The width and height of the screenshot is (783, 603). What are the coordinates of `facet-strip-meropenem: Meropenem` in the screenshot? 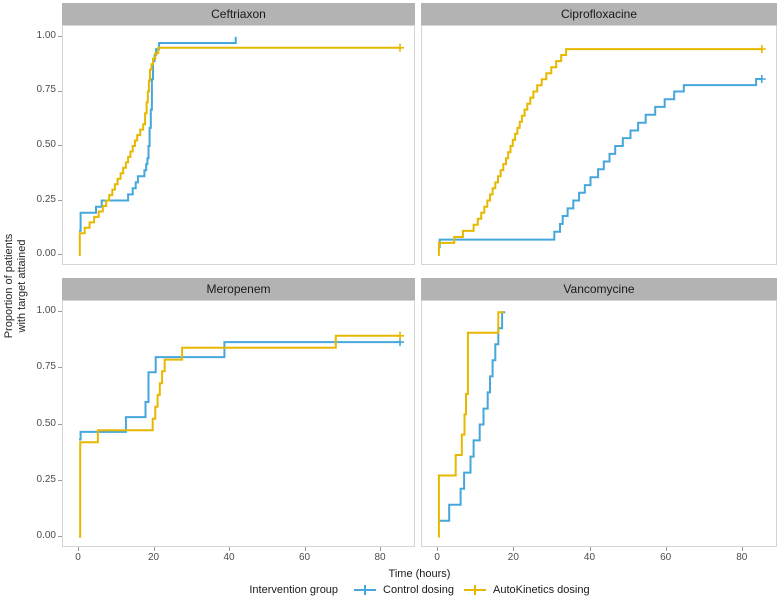 It's located at (238, 289).